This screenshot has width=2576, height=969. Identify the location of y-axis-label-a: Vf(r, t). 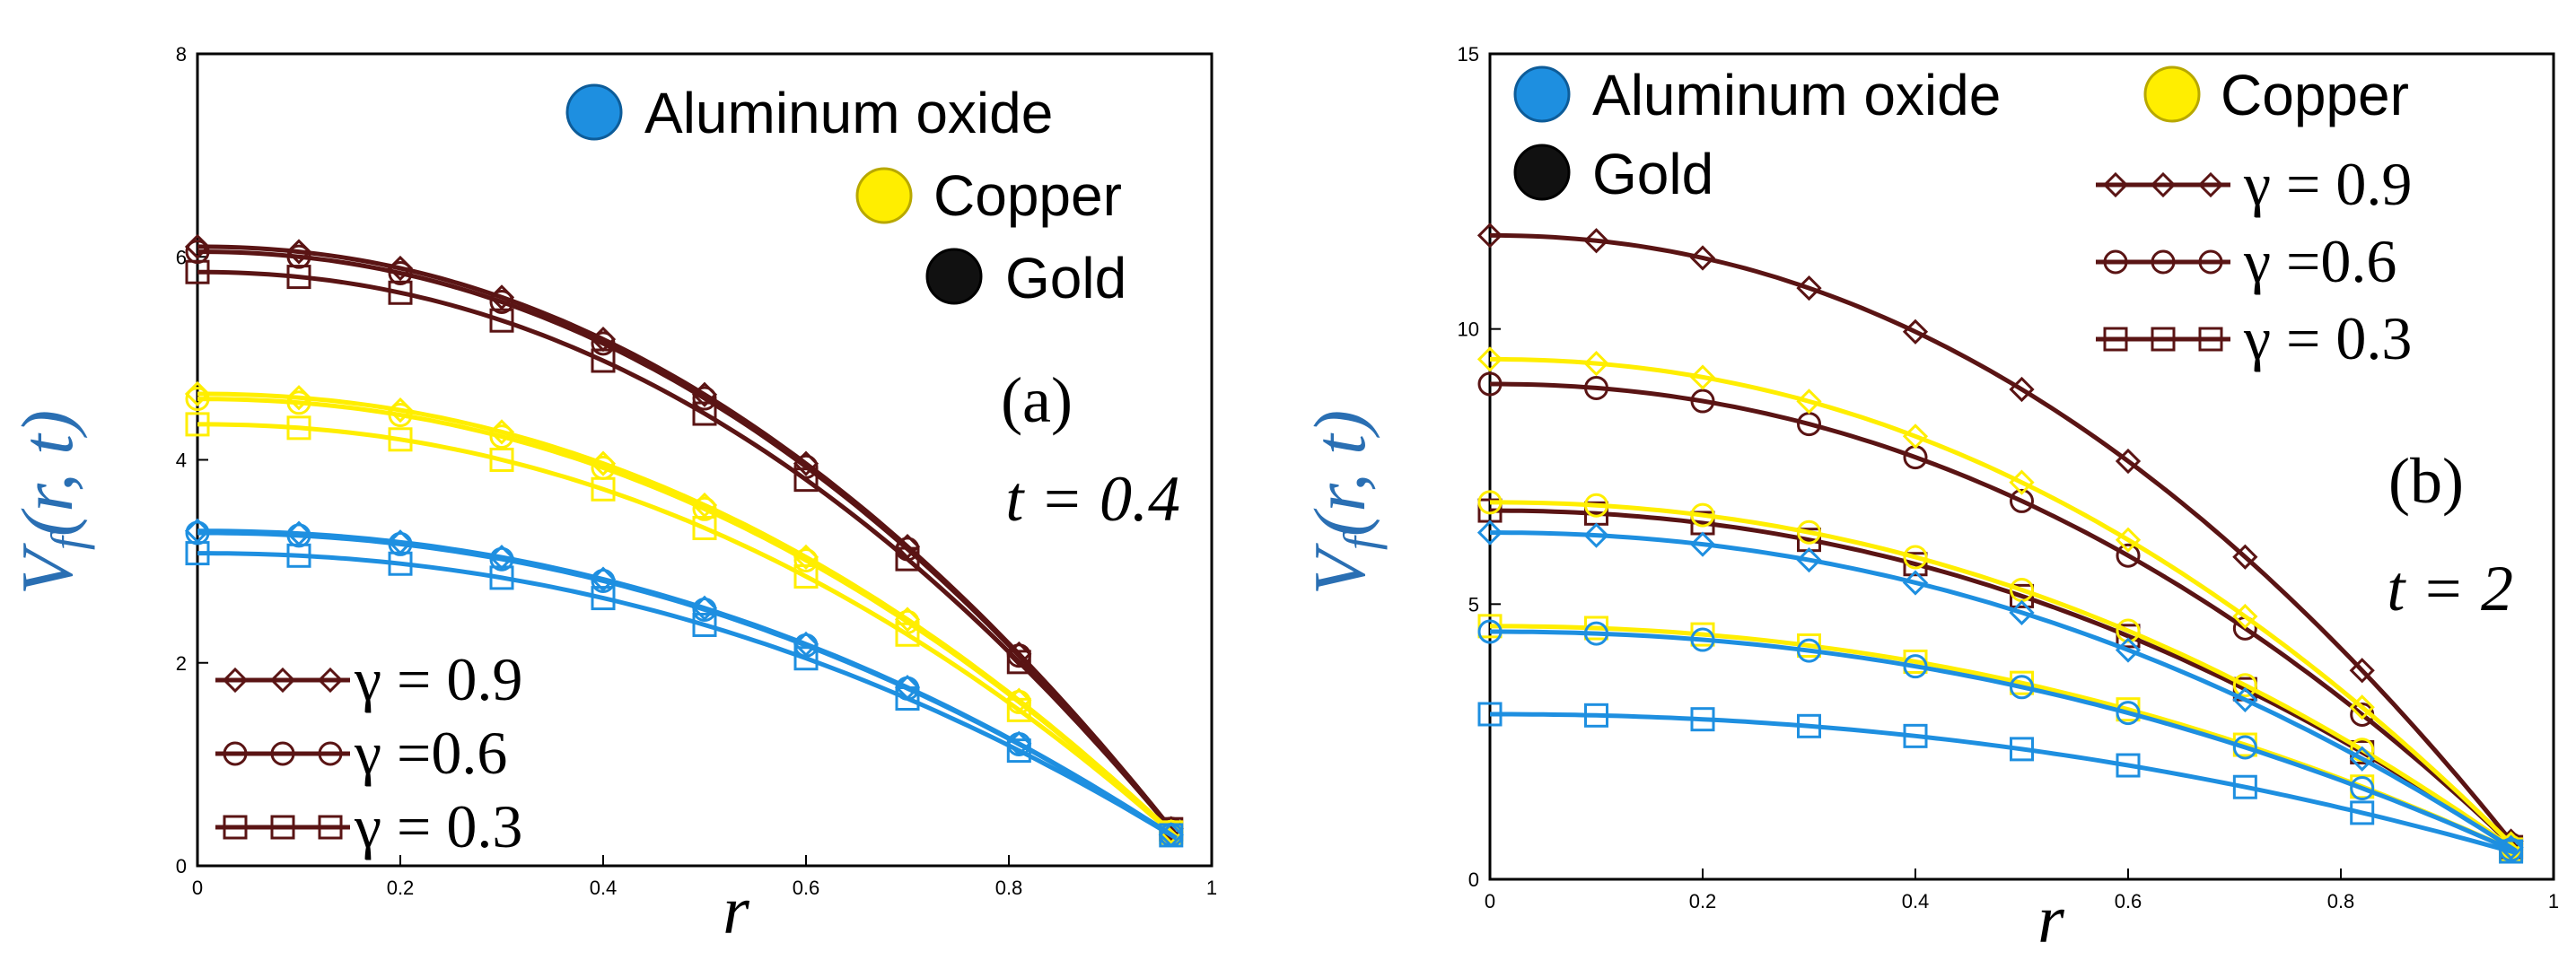
(50, 502).